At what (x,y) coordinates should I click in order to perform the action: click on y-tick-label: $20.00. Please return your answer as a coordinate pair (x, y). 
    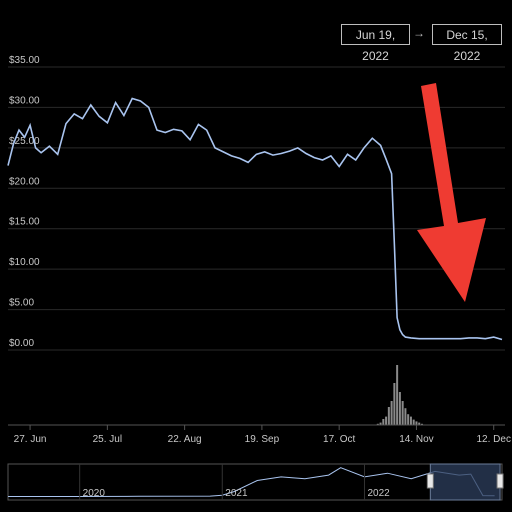
    Looking at the image, I should click on (24, 181).